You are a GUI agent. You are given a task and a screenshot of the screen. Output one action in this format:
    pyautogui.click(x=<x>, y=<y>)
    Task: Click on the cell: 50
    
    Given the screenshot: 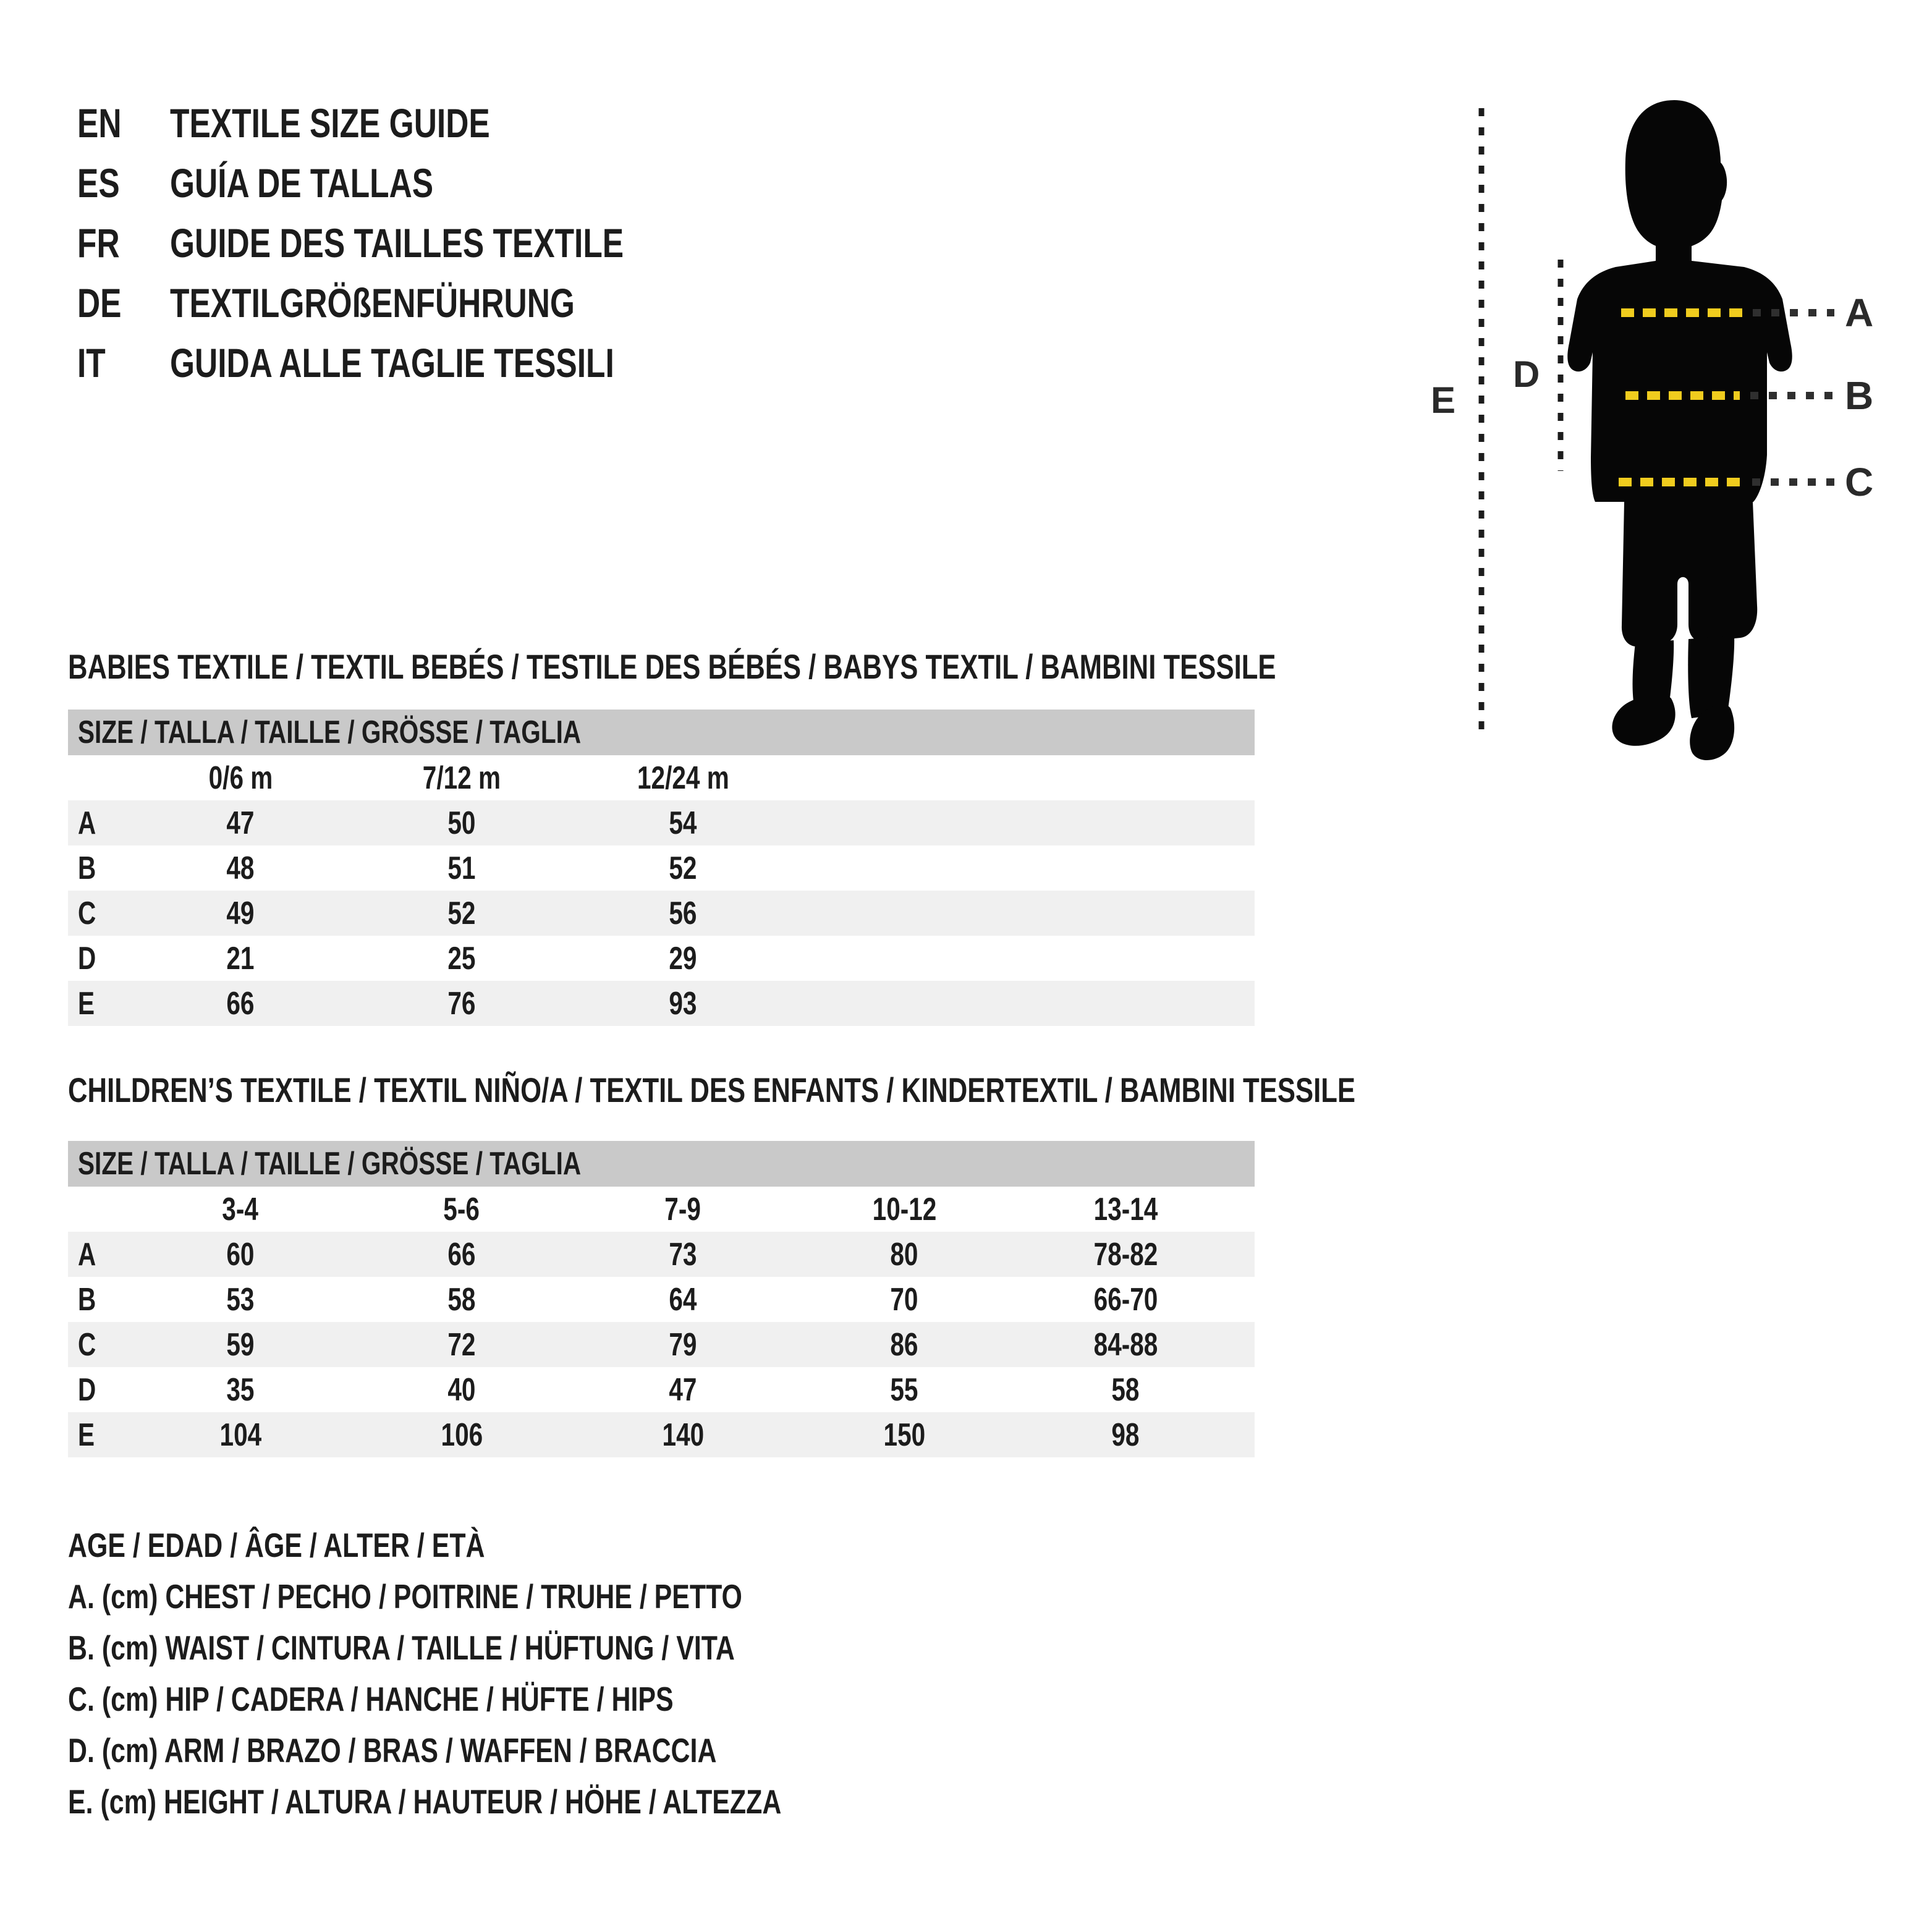 What is the action you would take?
    pyautogui.click(x=461, y=823)
    